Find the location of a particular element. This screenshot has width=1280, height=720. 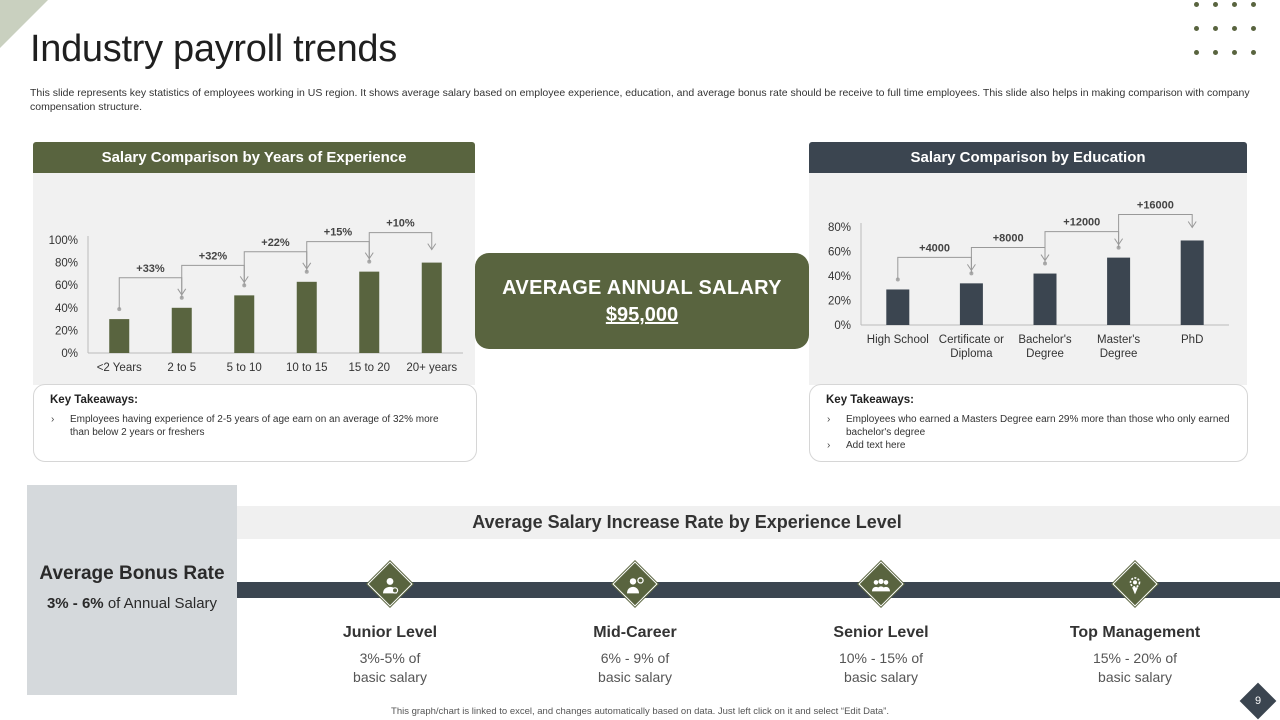

education-chart-header: Salary Comparison by Education is located at coordinates (1028, 157).